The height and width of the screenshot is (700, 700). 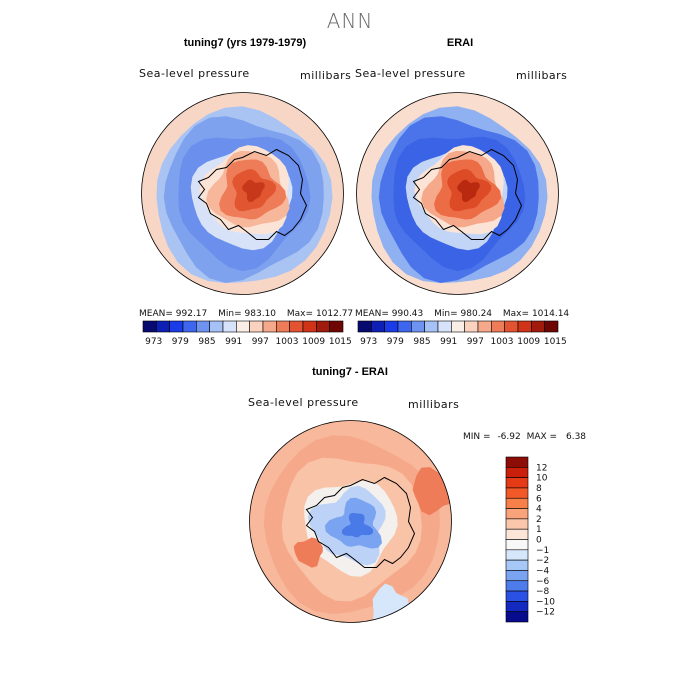 I want to click on colorbar-tick-label: −6, so click(x=543, y=582).